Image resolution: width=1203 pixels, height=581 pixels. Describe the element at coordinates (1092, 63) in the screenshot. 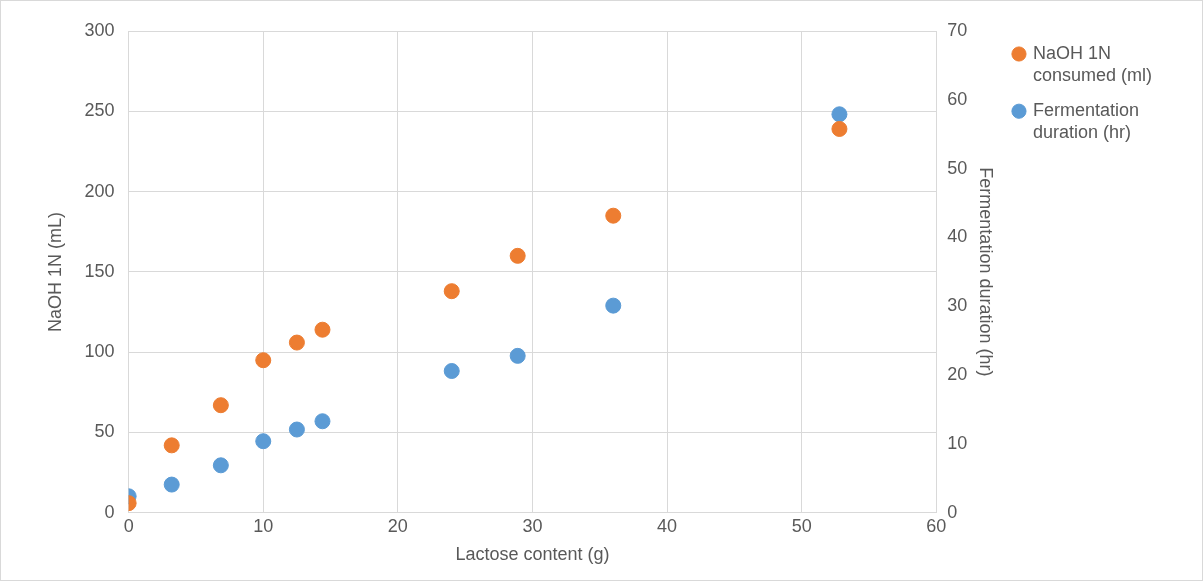

I see `legend-label: NaOH 1N consumed (ml)` at that location.